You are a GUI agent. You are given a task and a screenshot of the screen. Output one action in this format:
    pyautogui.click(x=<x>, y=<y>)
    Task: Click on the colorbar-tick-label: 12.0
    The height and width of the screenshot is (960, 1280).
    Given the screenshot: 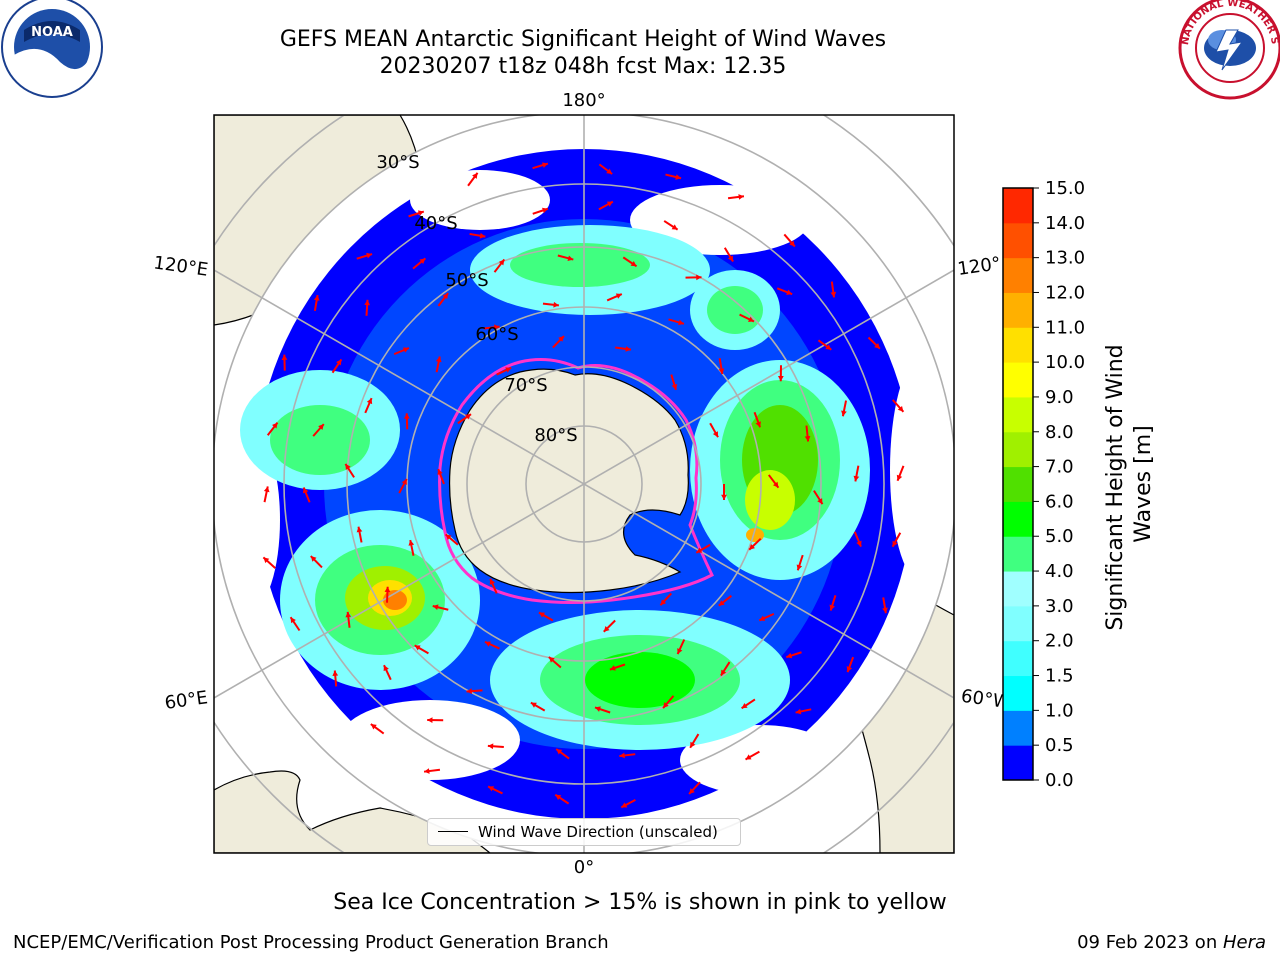 What is the action you would take?
    pyautogui.click(x=1065, y=292)
    